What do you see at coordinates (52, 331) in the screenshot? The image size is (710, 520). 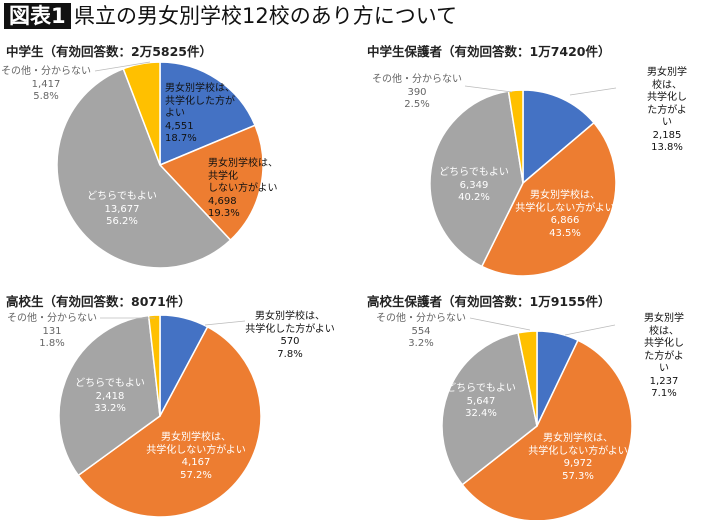 I see `slice-label: その他・分からない 131 1.8%` at bounding box center [52, 331].